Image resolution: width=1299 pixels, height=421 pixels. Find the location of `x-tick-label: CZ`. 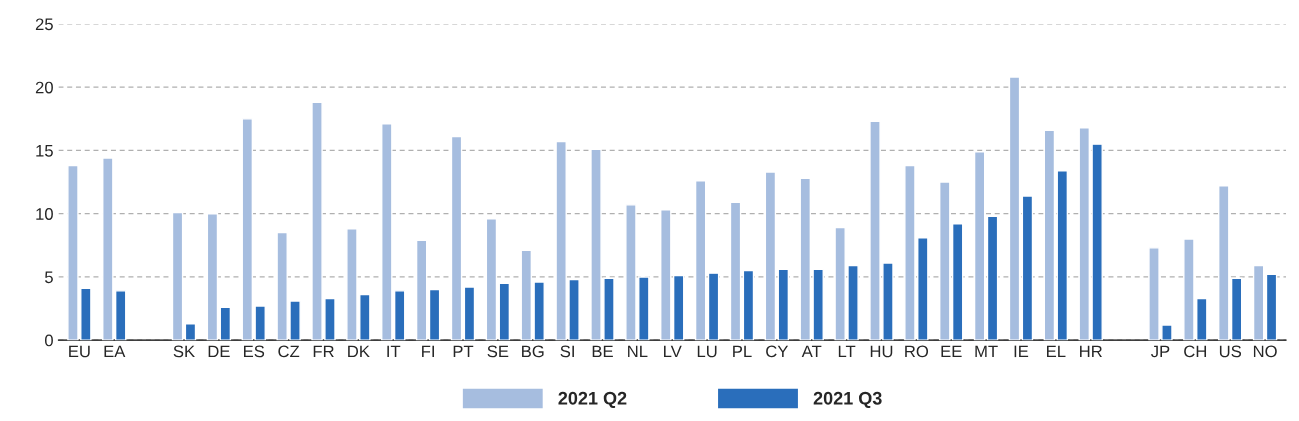

x-tick-label: CZ is located at coordinates (289, 351).